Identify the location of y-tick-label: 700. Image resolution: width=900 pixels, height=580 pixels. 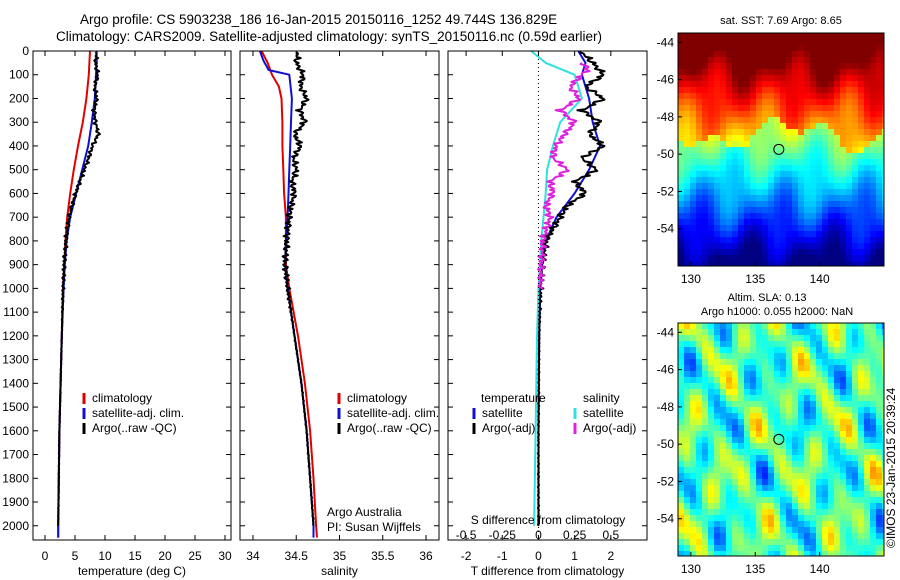
(19, 217).